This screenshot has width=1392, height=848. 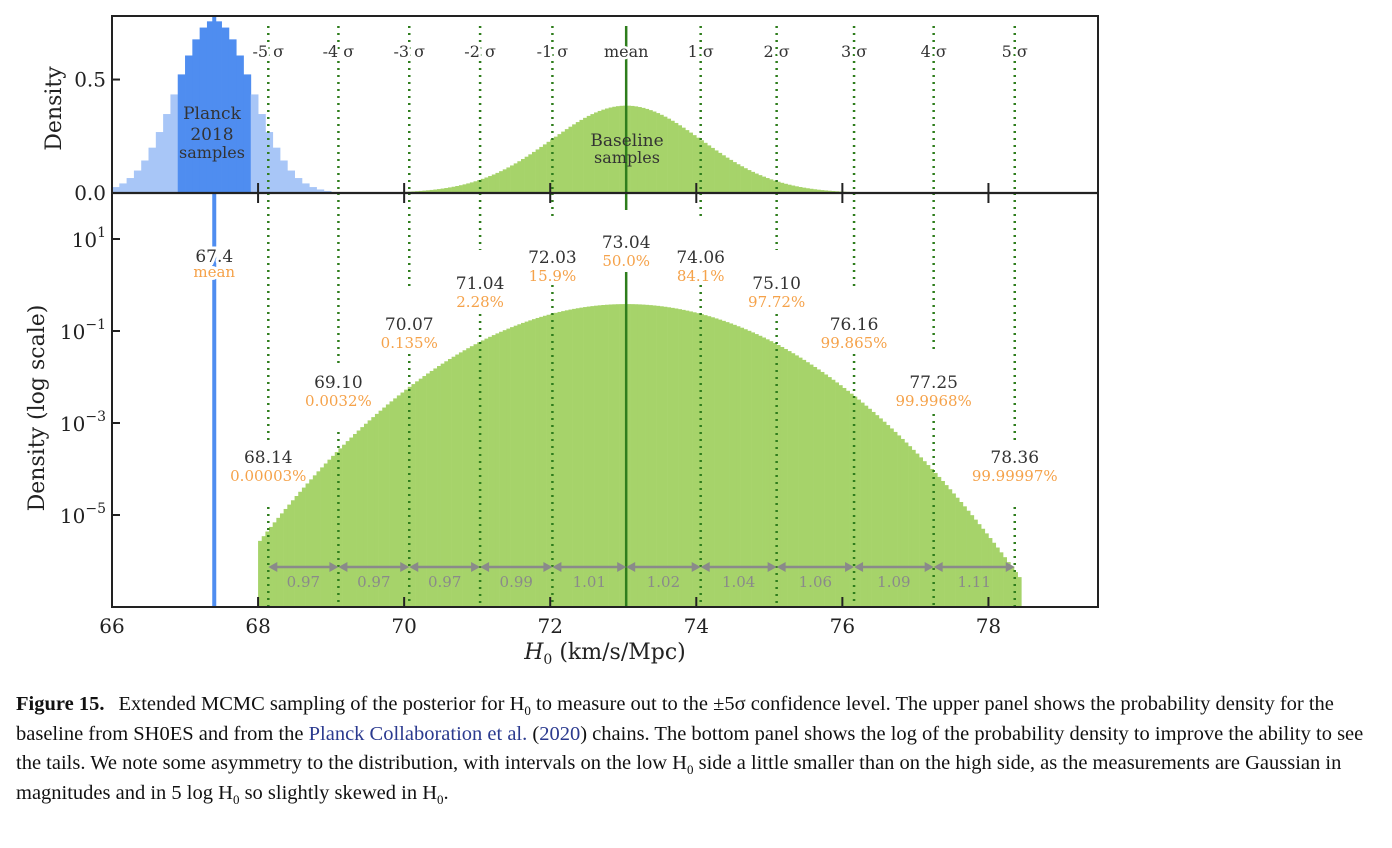 What do you see at coordinates (257, 626) in the screenshot?
I see `x-tick-label: 68` at bounding box center [257, 626].